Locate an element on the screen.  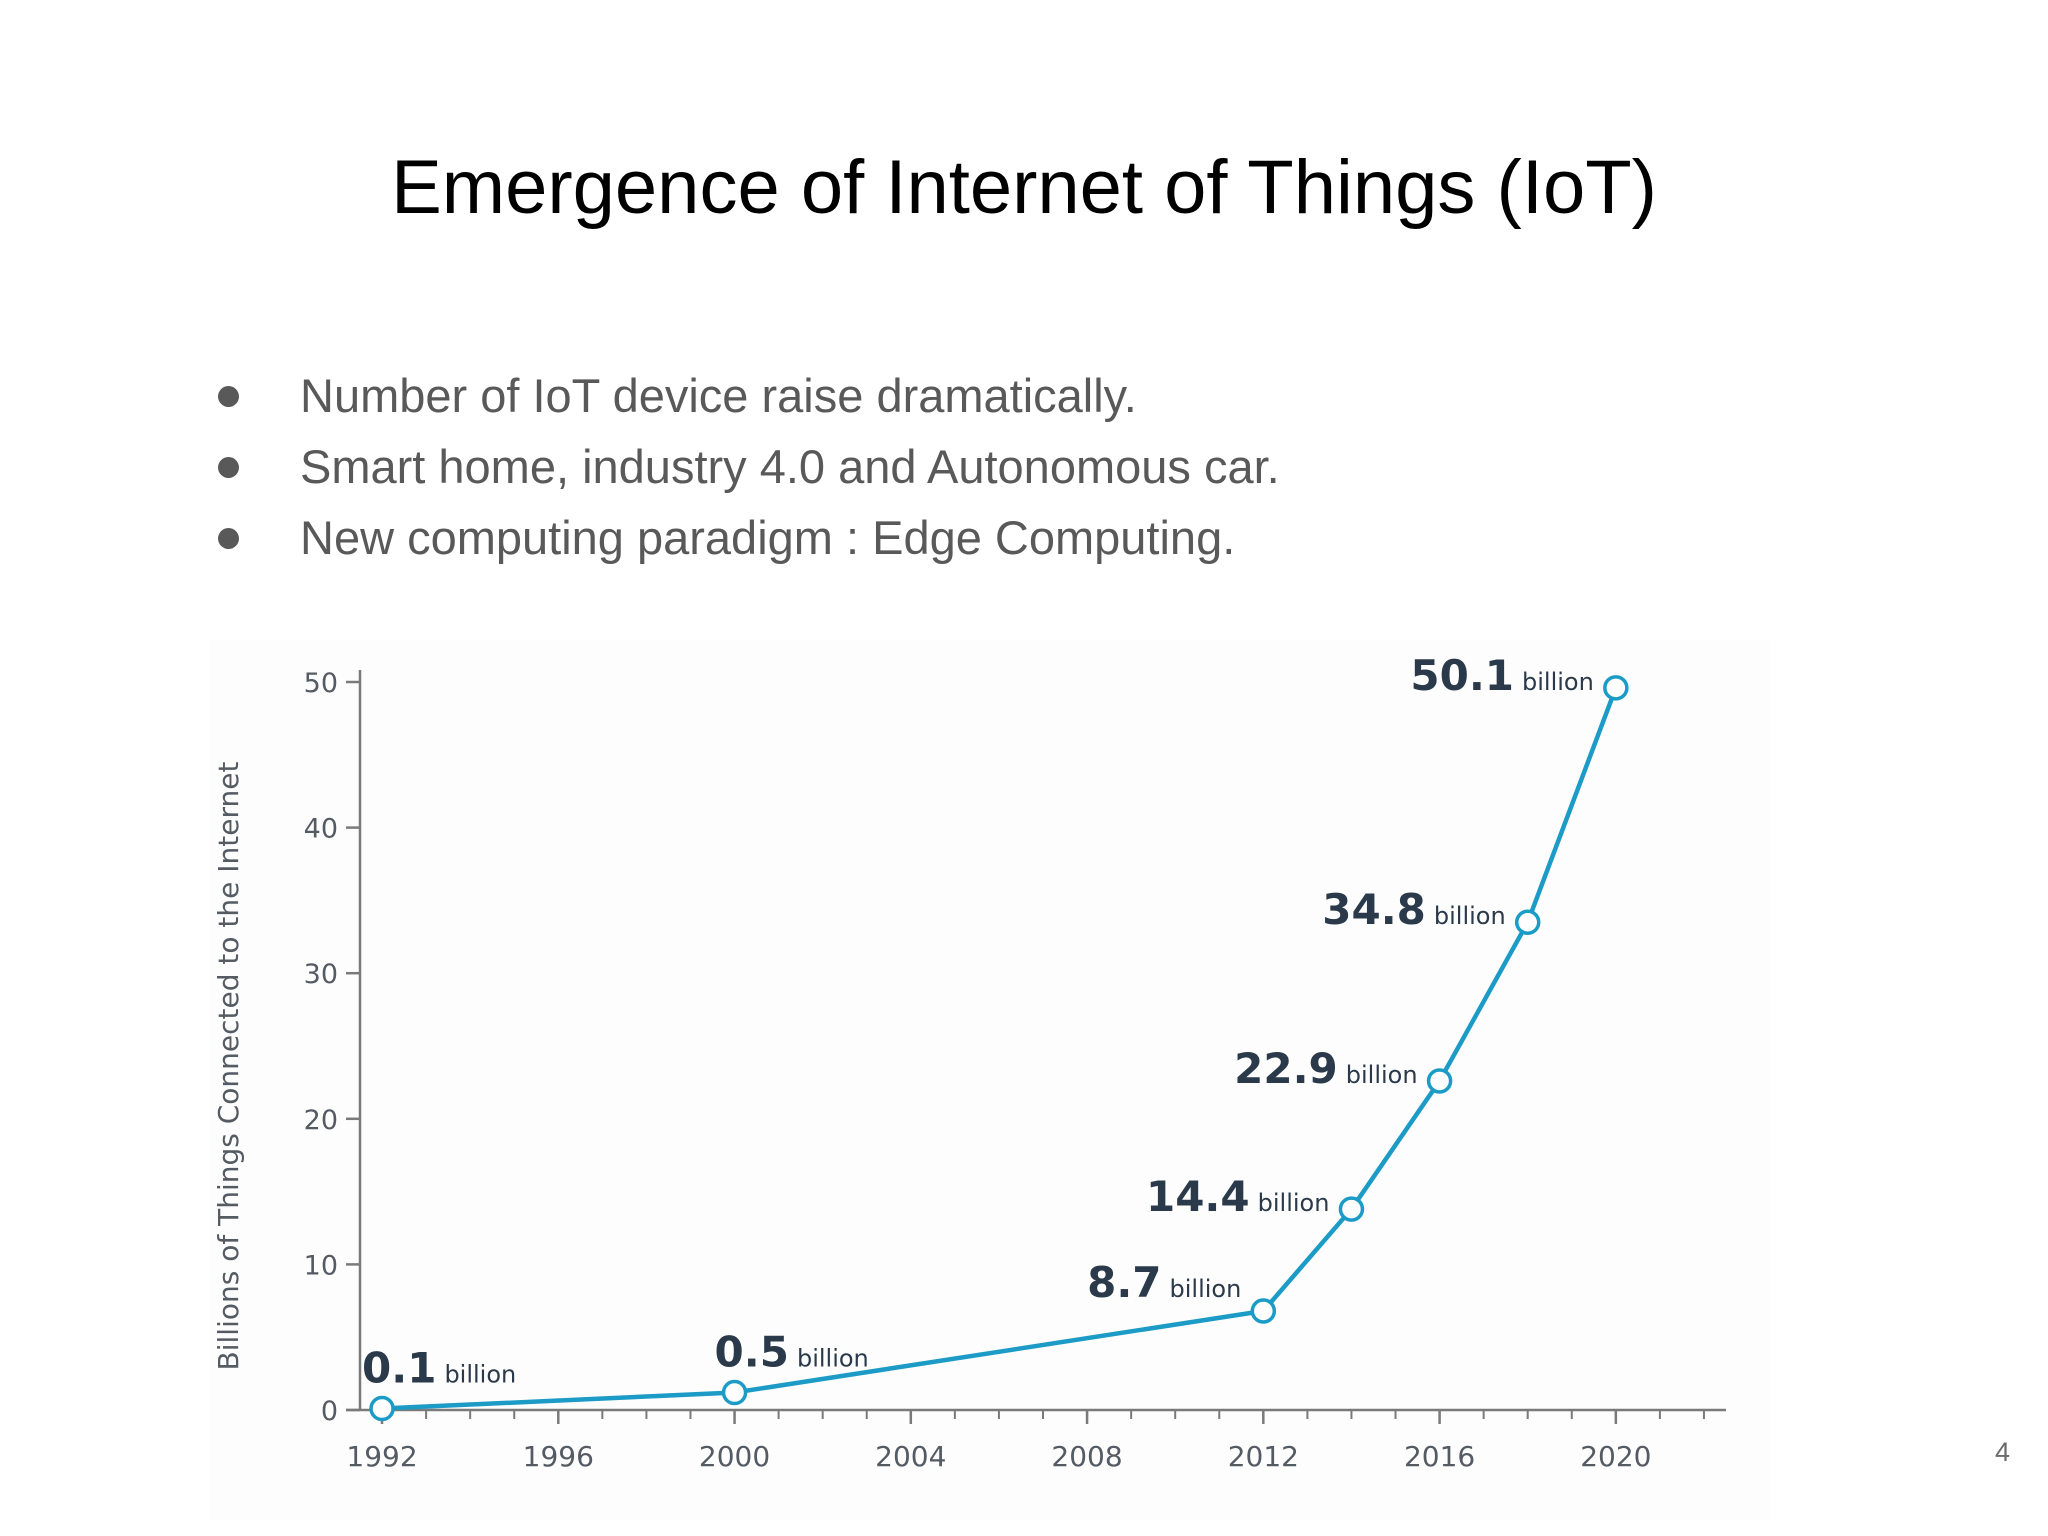
y-tick-label: 0 is located at coordinates (329, 1411).